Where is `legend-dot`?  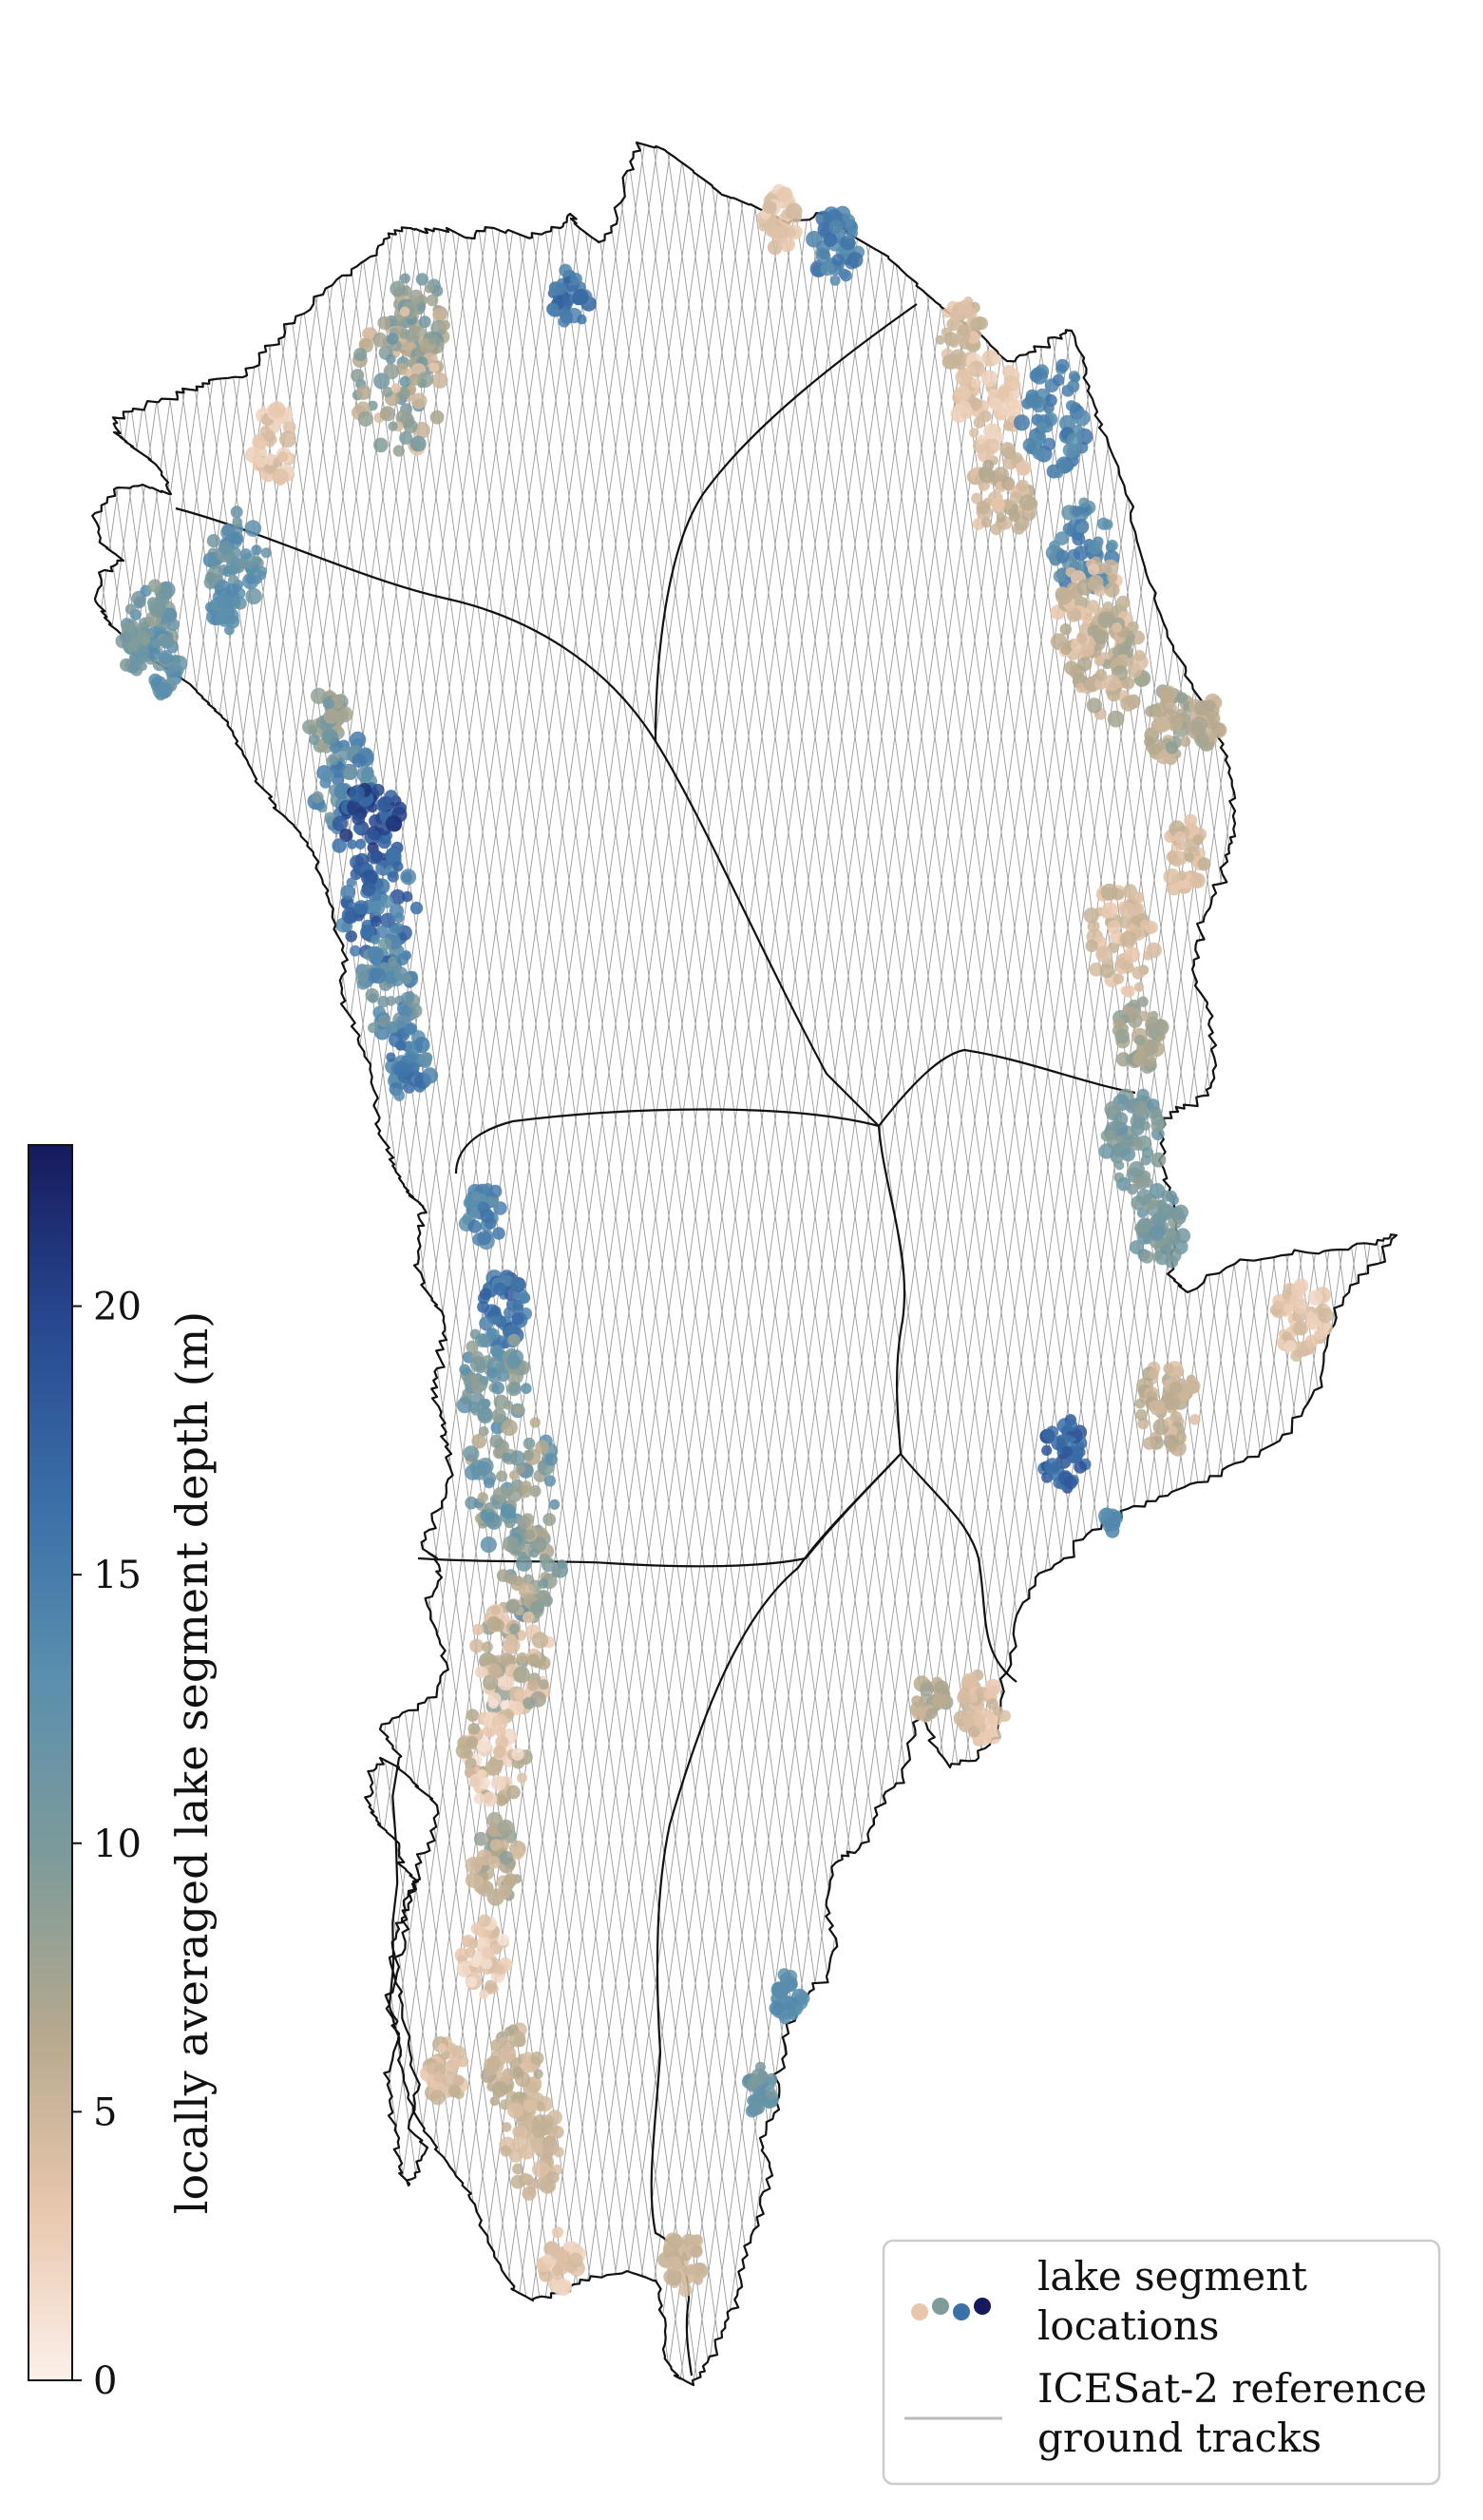
legend-dot is located at coordinates (940, 2306).